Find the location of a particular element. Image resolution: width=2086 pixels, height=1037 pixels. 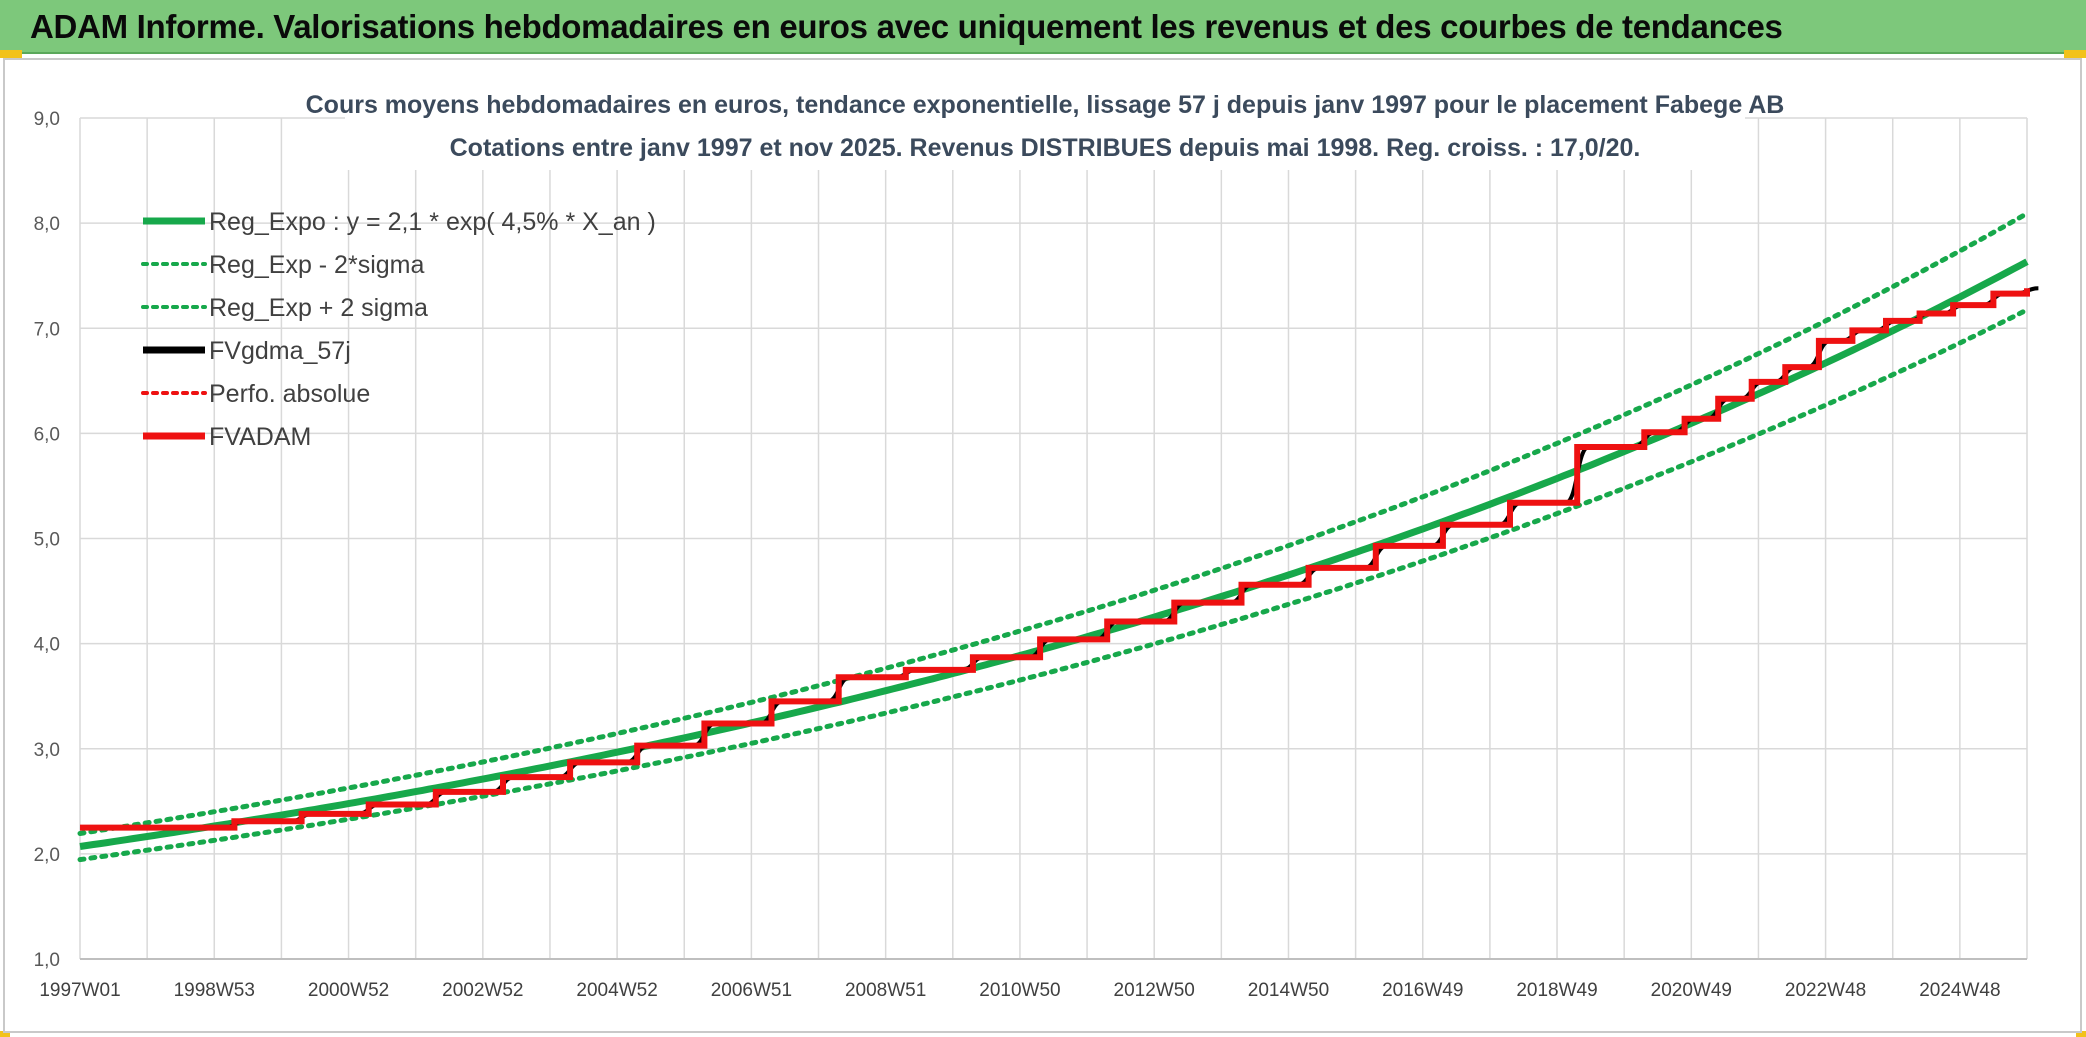

x-tick-label: 2010W50 is located at coordinates (1019, 990).